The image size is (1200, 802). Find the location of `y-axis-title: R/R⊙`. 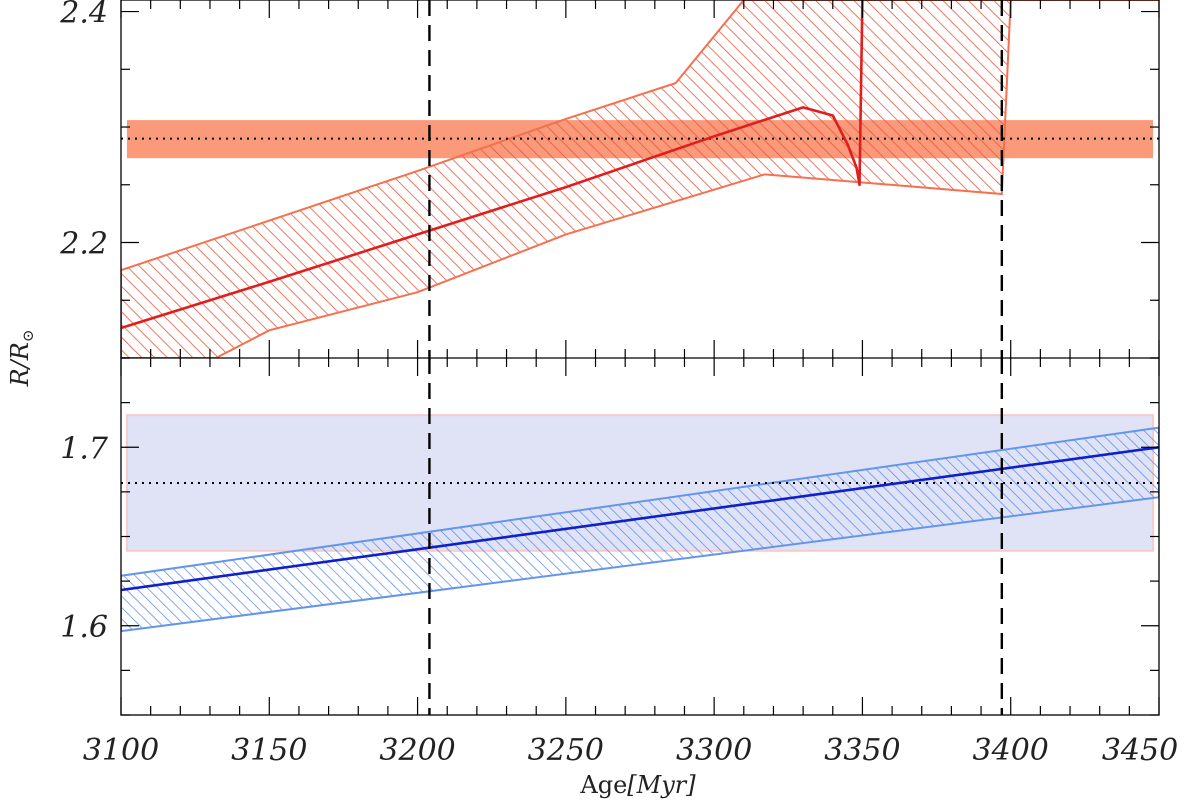

y-axis-title: R/R⊙ is located at coordinates (21, 359).